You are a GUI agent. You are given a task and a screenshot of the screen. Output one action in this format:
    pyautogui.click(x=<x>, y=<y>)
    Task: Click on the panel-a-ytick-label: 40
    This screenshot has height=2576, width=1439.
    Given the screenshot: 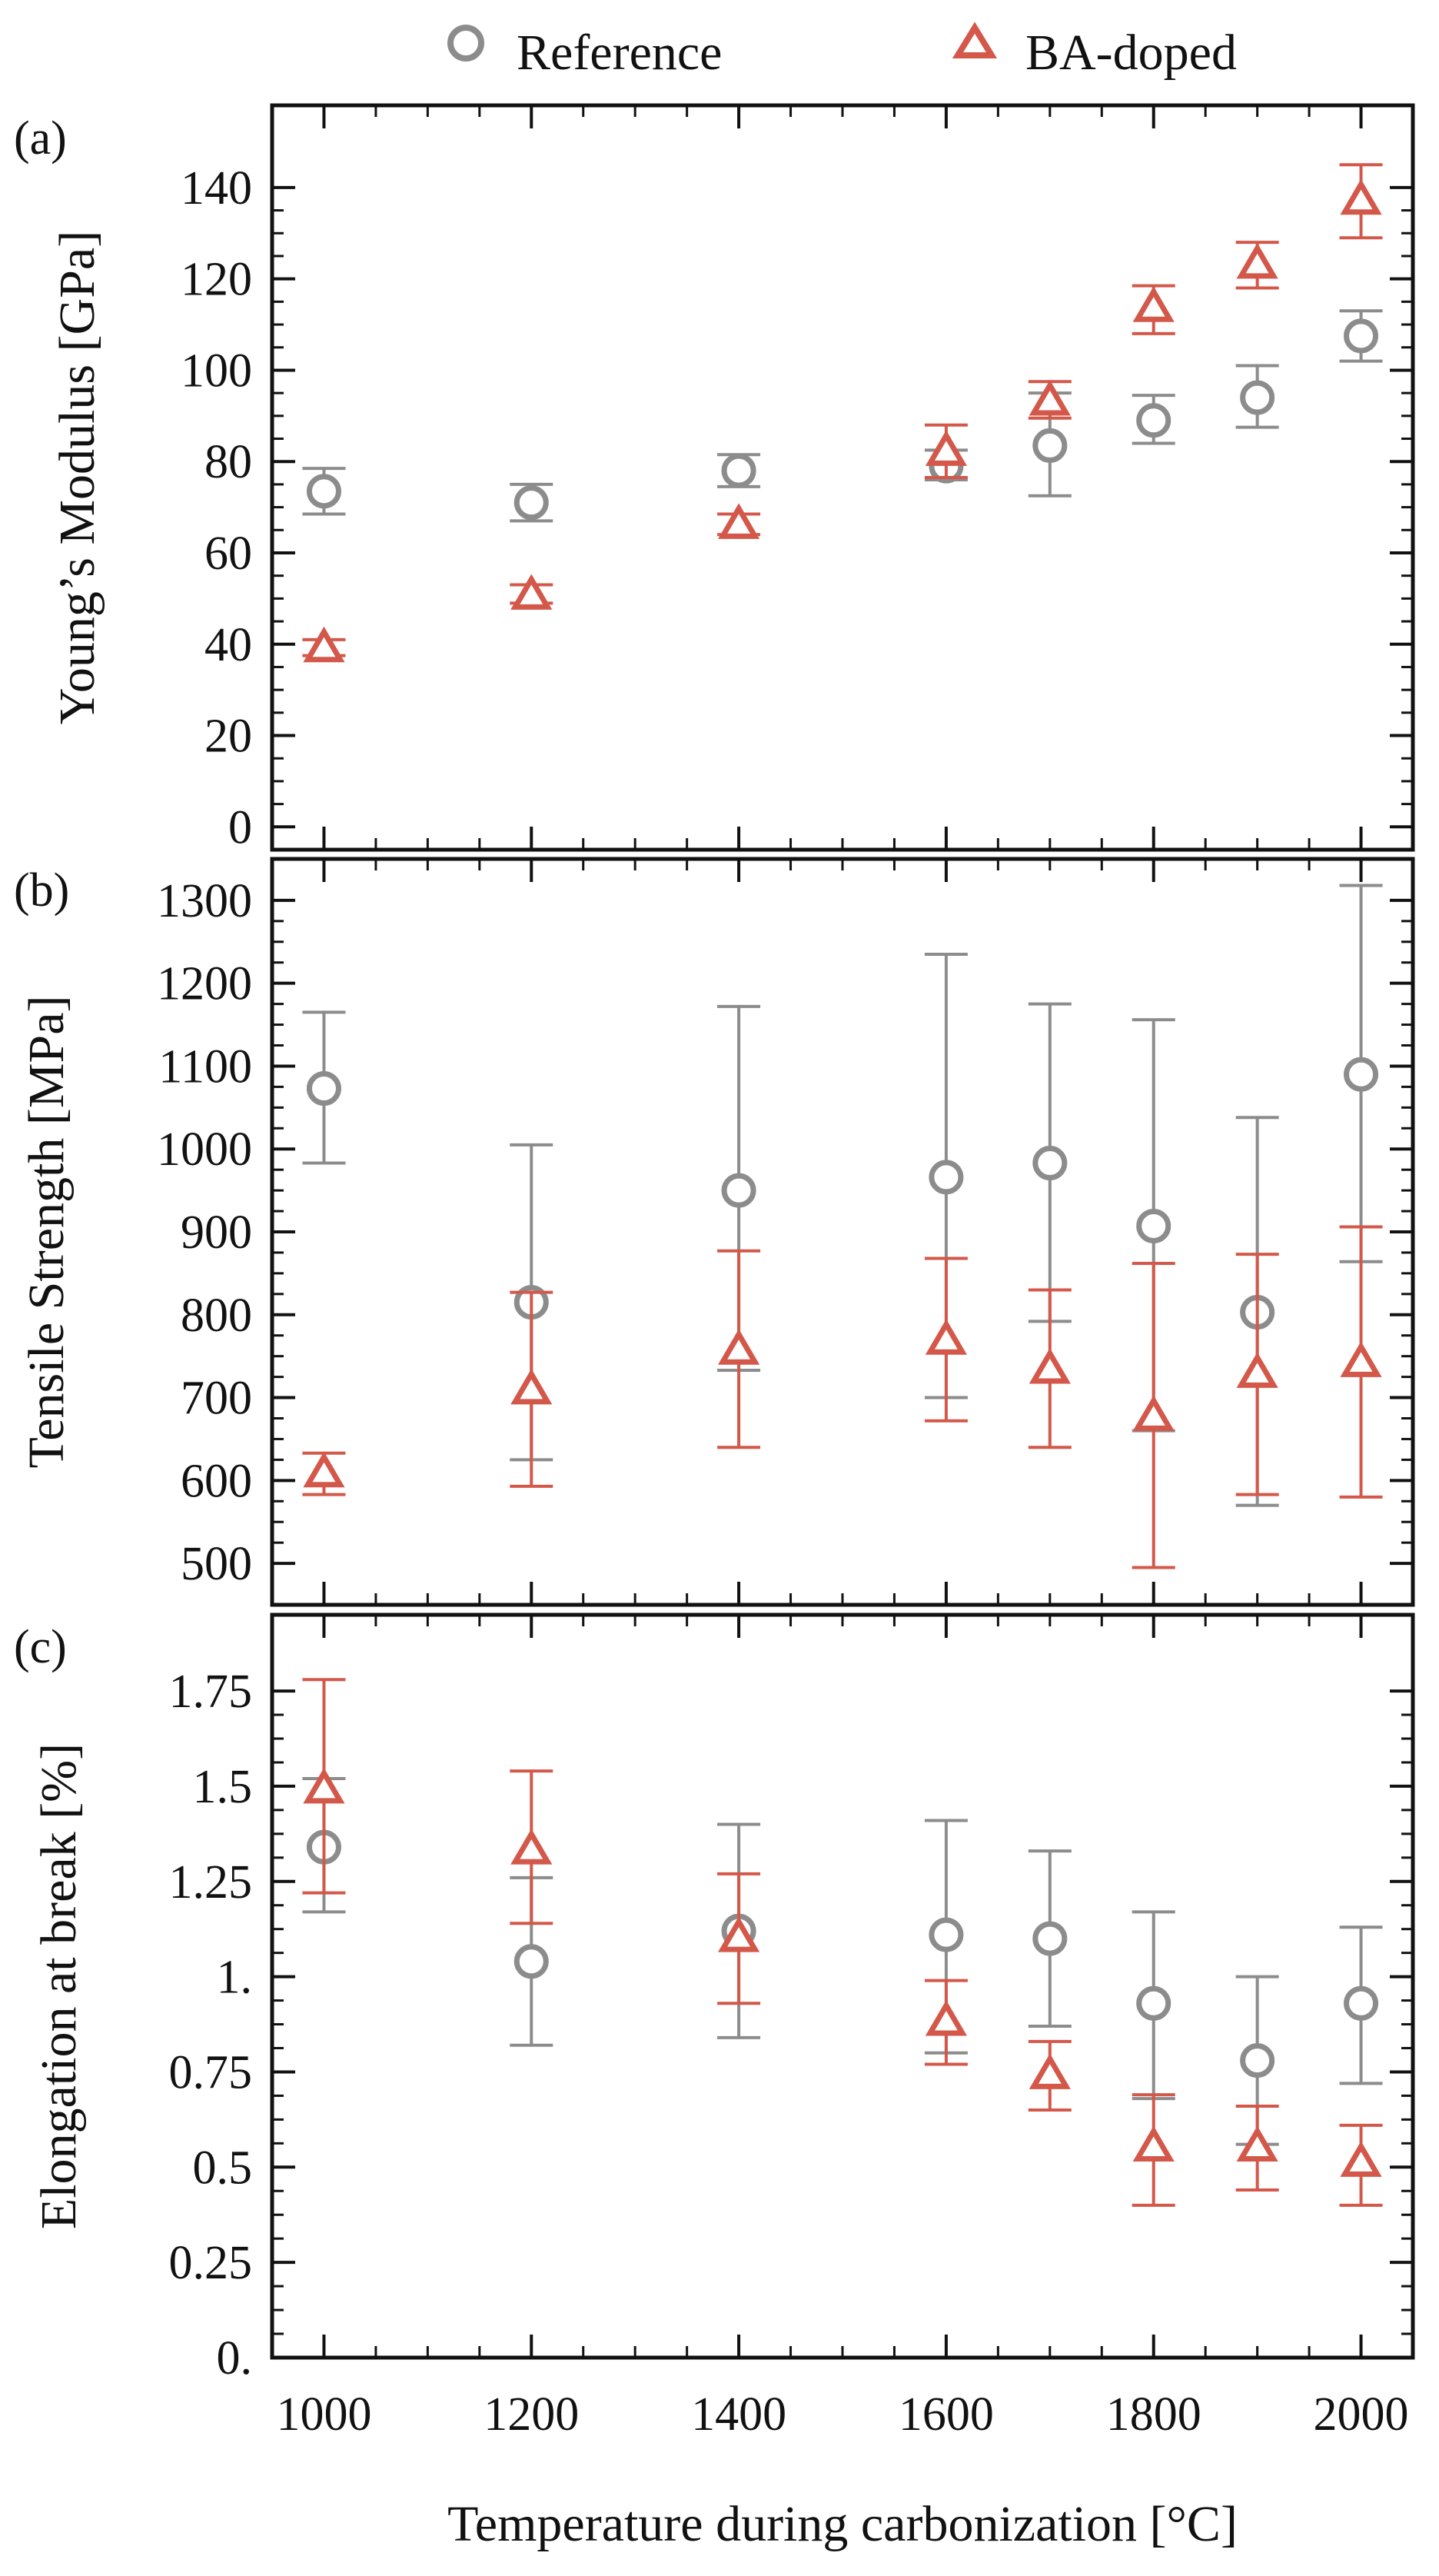 What is the action you would take?
    pyautogui.click(x=228, y=645)
    